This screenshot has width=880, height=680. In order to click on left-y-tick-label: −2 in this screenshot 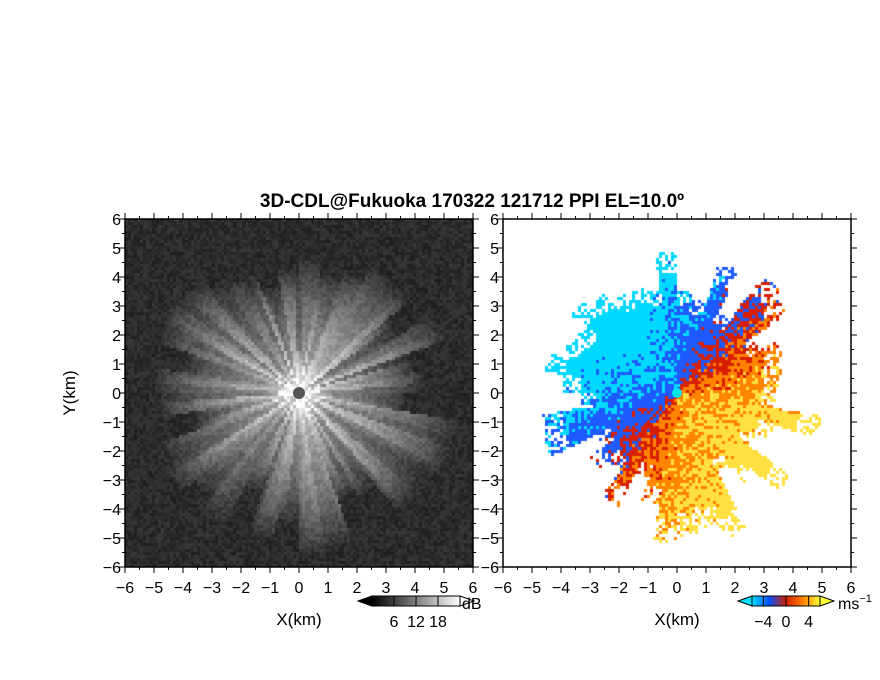, I will do `click(112, 452)`.